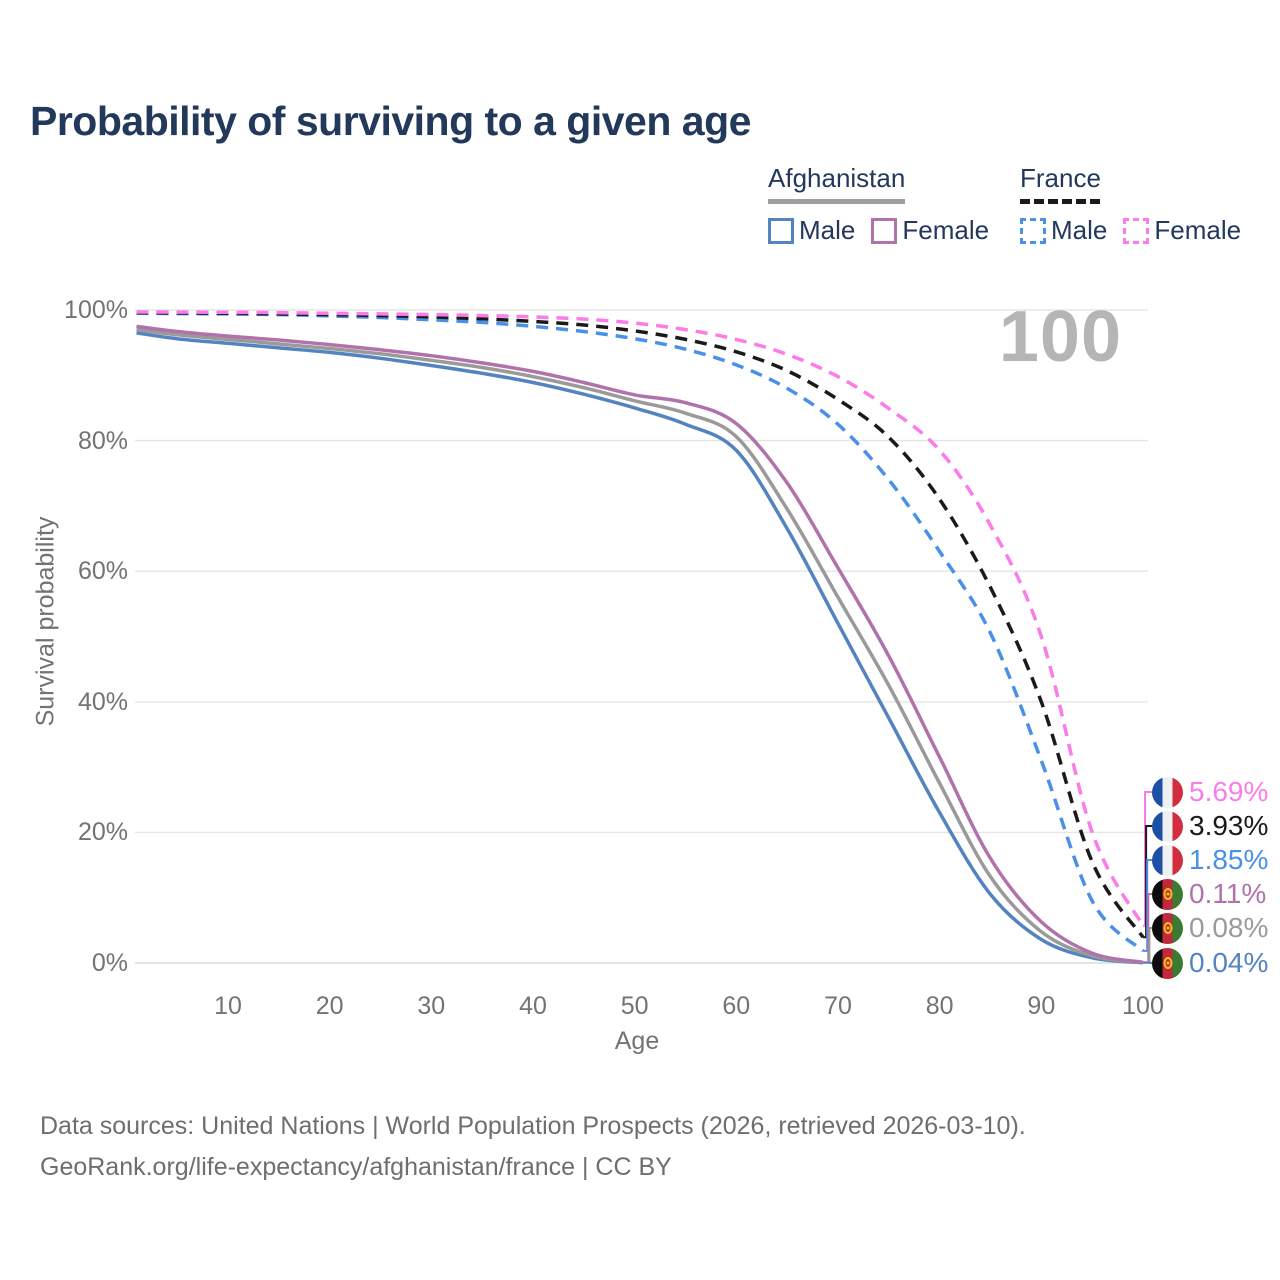  What do you see at coordinates (1198, 230) in the screenshot?
I see `legend-label-france-female: Female` at bounding box center [1198, 230].